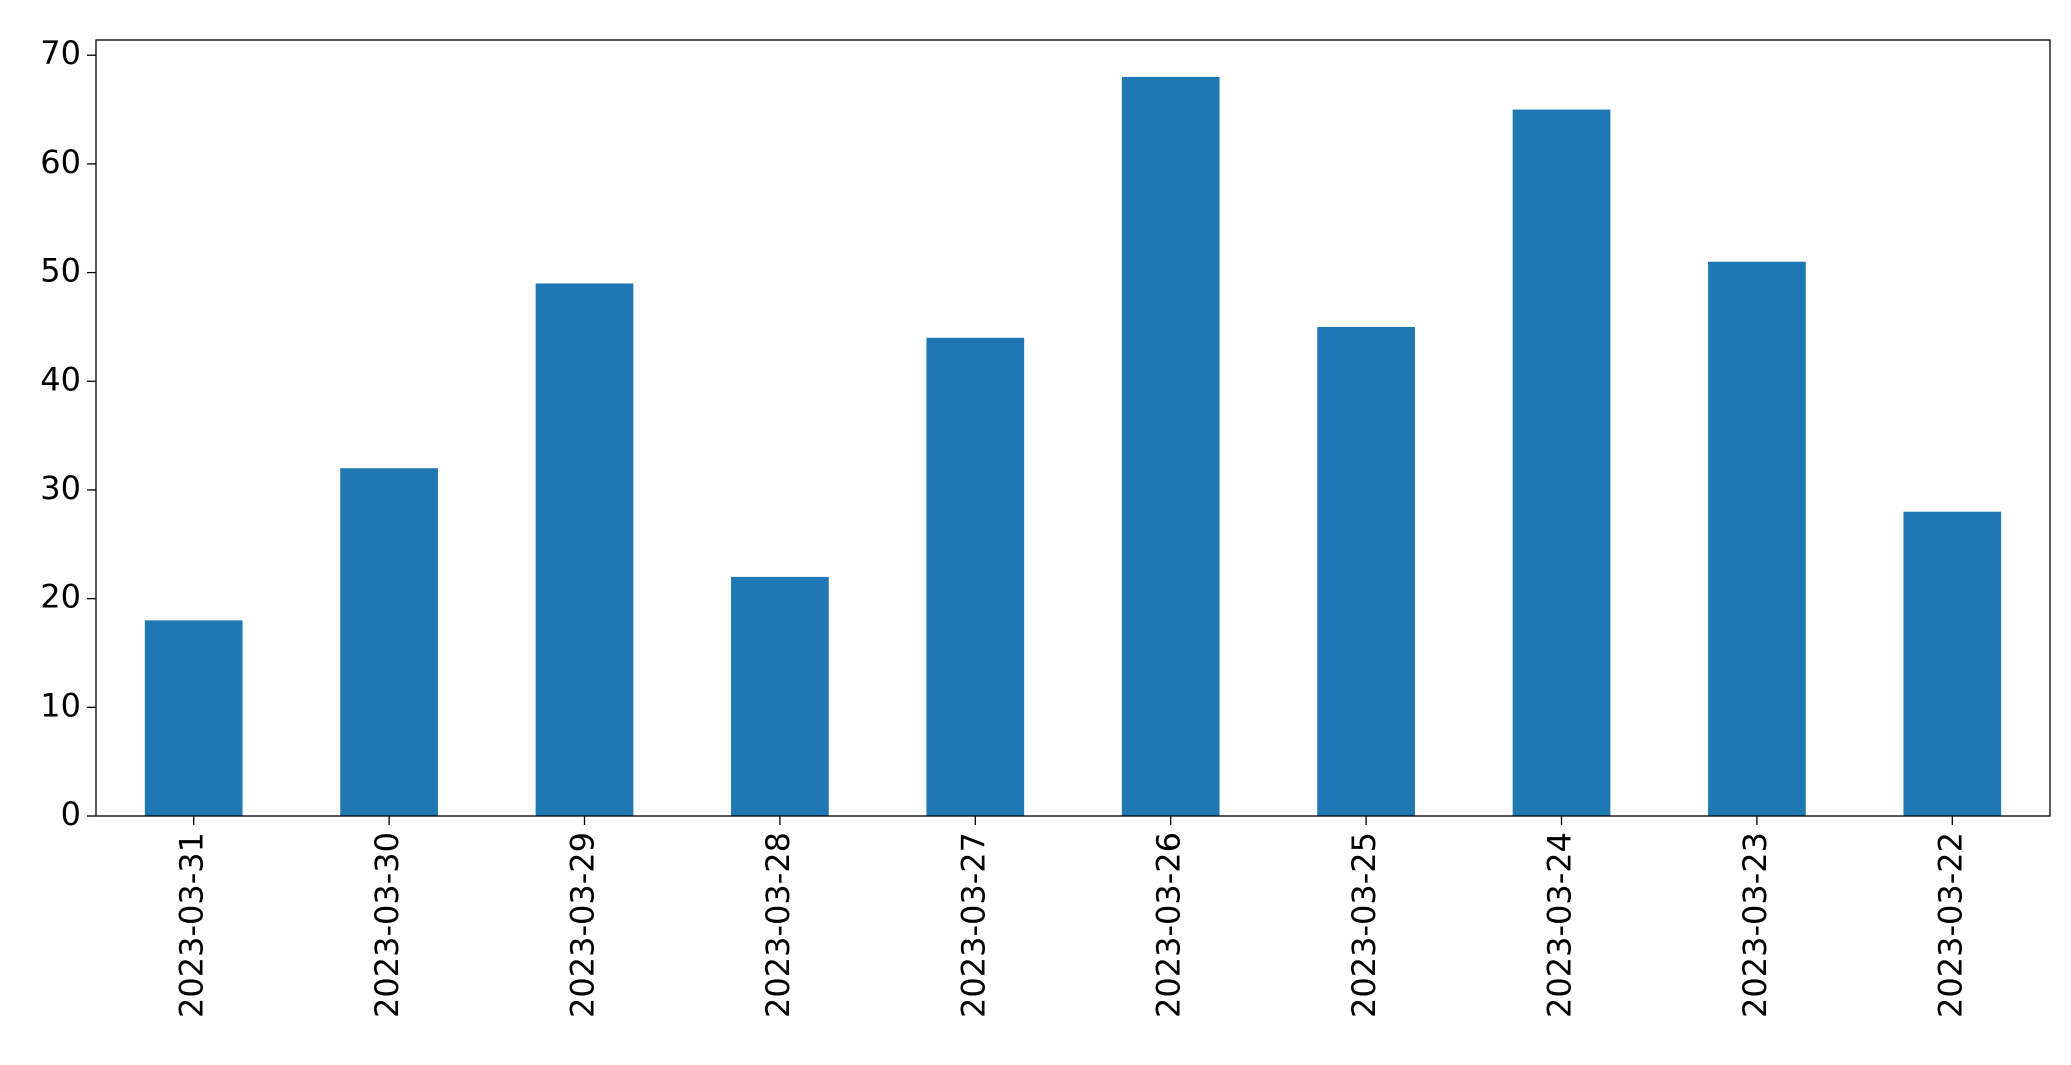 The image size is (2071, 1065). I want to click on y-tick-label: 0, so click(71, 814).